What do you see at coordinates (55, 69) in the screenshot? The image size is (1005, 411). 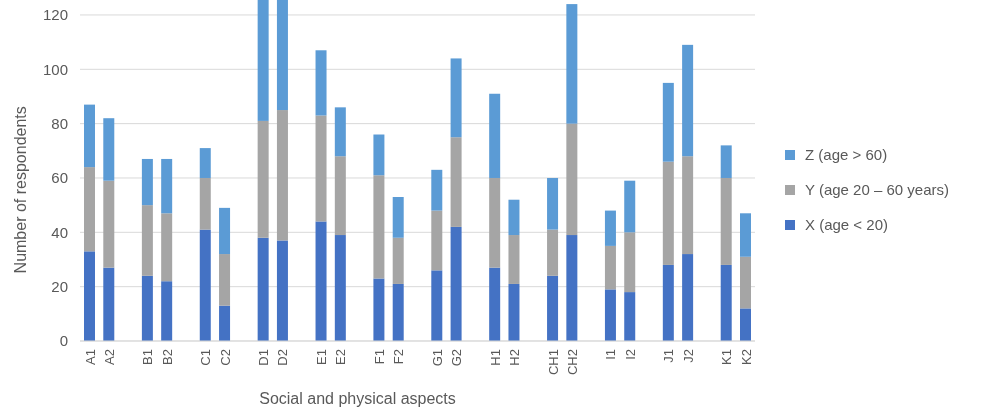 I see `y-tick-label: 100` at bounding box center [55, 69].